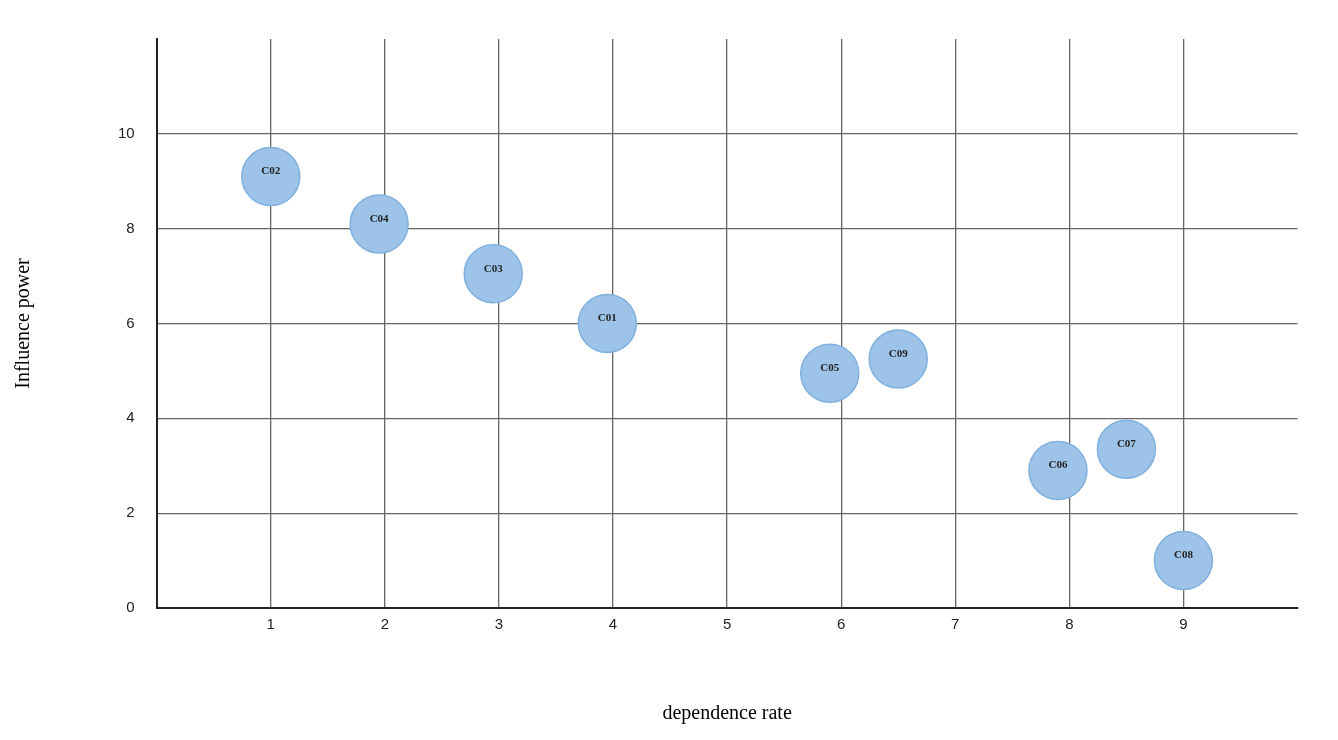 This screenshot has width=1338, height=740. What do you see at coordinates (1183, 554) in the screenshot?
I see `annotation: C08` at bounding box center [1183, 554].